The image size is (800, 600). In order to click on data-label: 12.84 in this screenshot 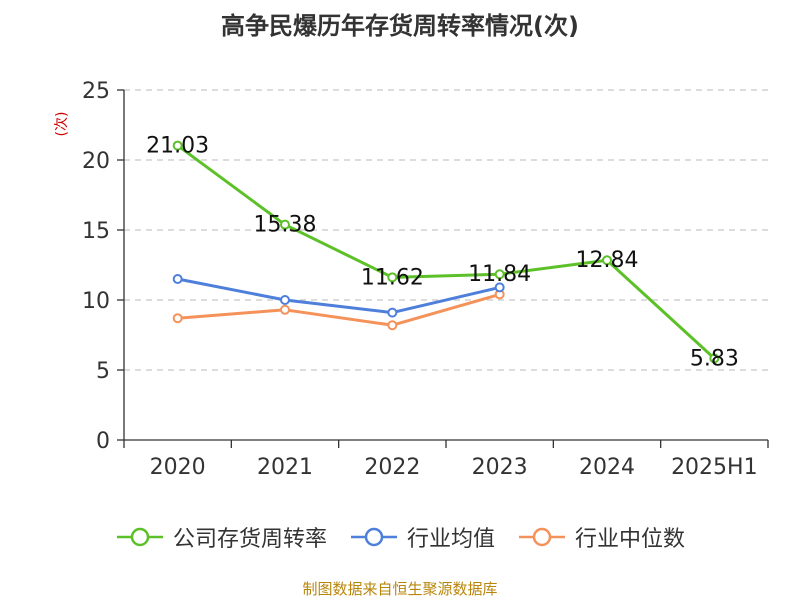, I will do `click(607, 260)`.